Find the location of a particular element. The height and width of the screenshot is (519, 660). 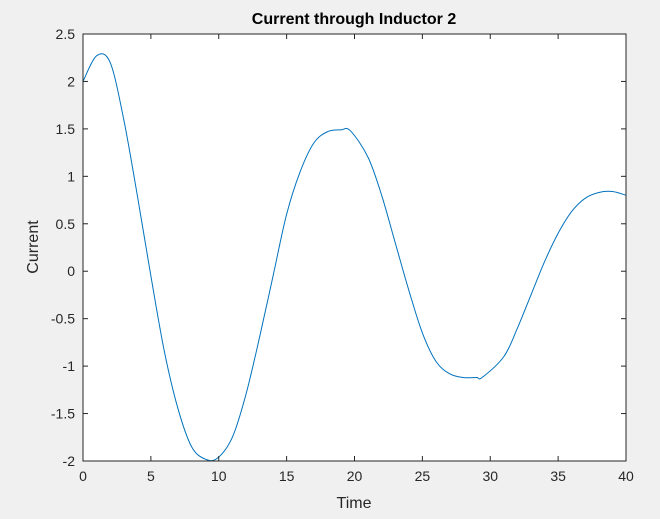

x-tick-label: 40 is located at coordinates (626, 476).